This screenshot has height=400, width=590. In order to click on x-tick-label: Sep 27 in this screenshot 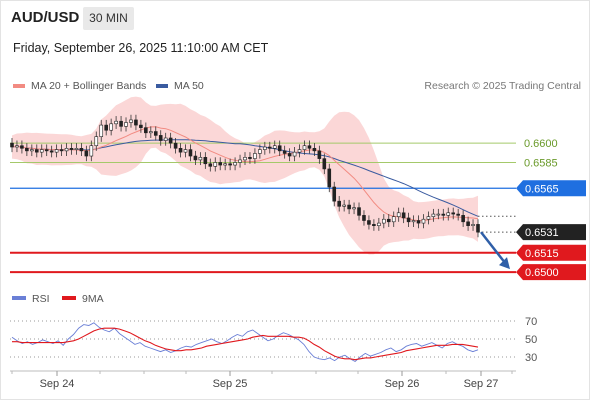, I will do `click(481, 384)`.